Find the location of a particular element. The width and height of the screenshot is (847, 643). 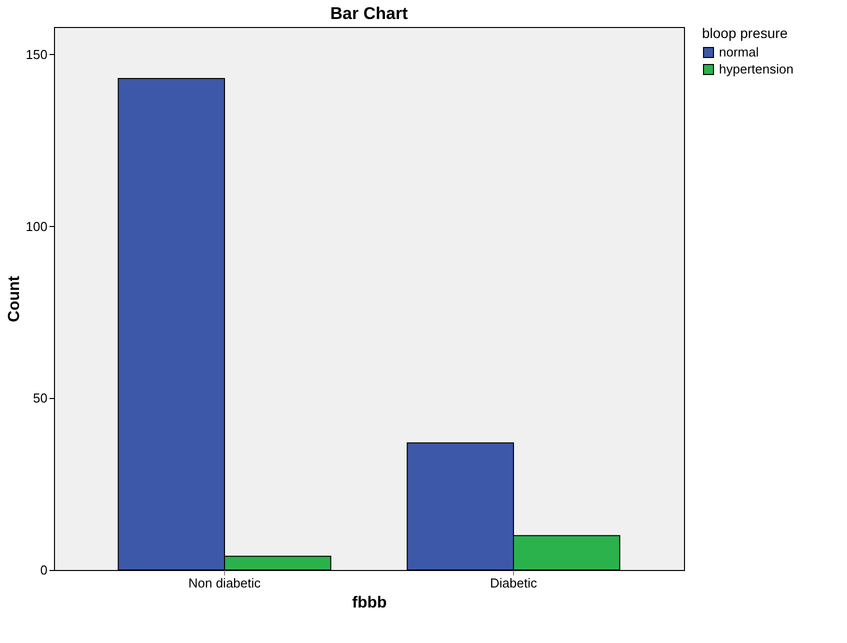

legend-title: bloop presure is located at coordinates (745, 33).